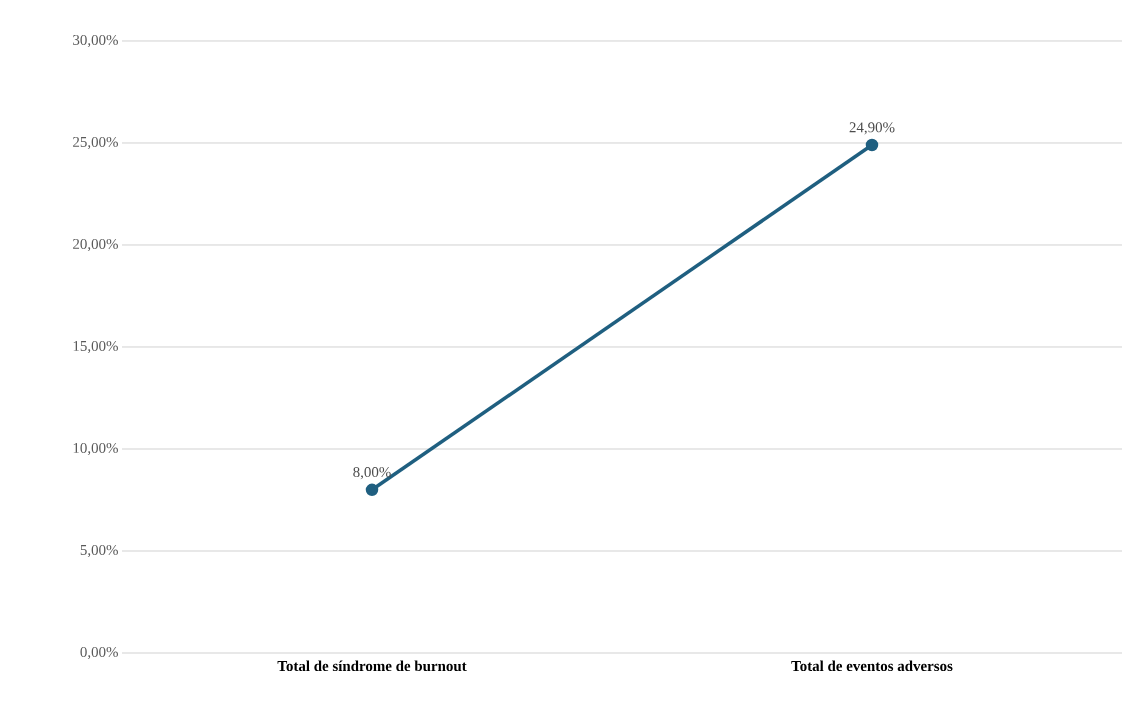  What do you see at coordinates (95, 41) in the screenshot?
I see `y-tick-label: 30,00%` at bounding box center [95, 41].